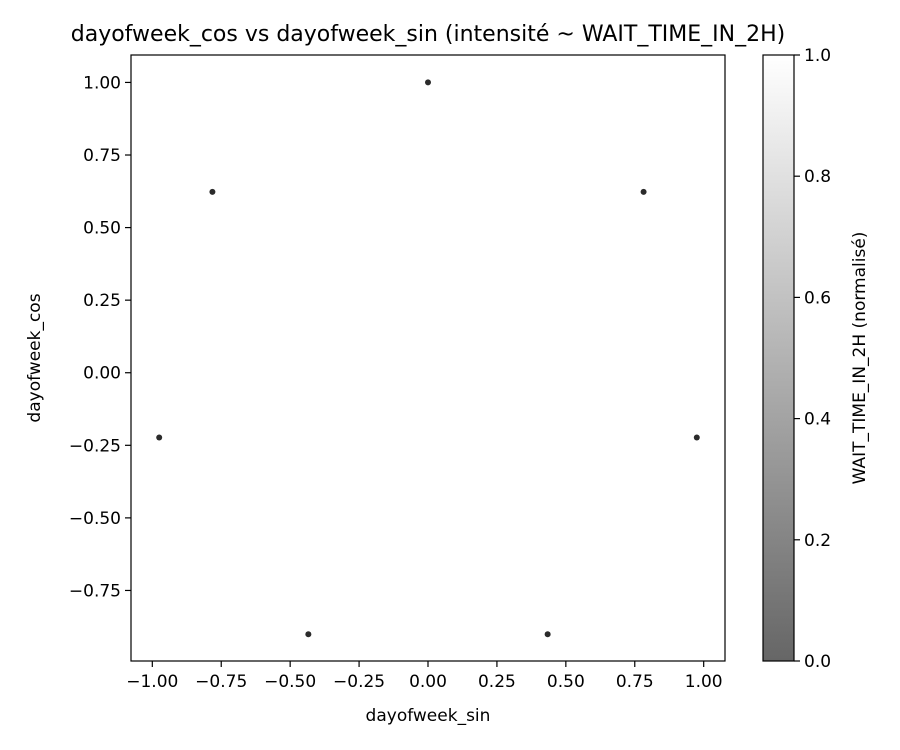  What do you see at coordinates (817, 420) in the screenshot?
I see `colorbar-tick-label: 0.4` at bounding box center [817, 420].